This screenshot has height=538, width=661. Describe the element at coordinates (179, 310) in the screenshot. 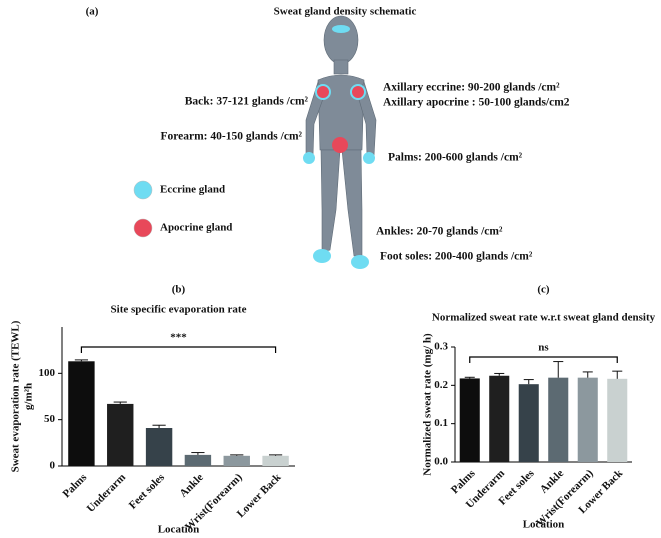

I see `chart-title: Site specific evaporation rate` at that location.